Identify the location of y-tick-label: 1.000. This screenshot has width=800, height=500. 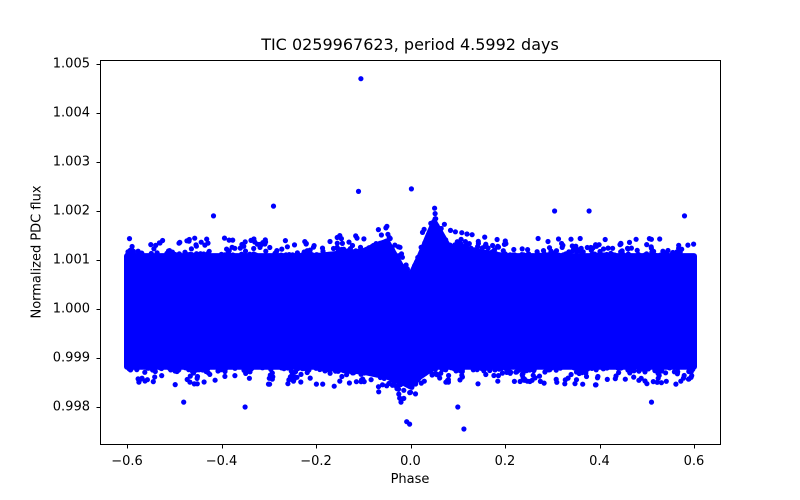
(71, 309).